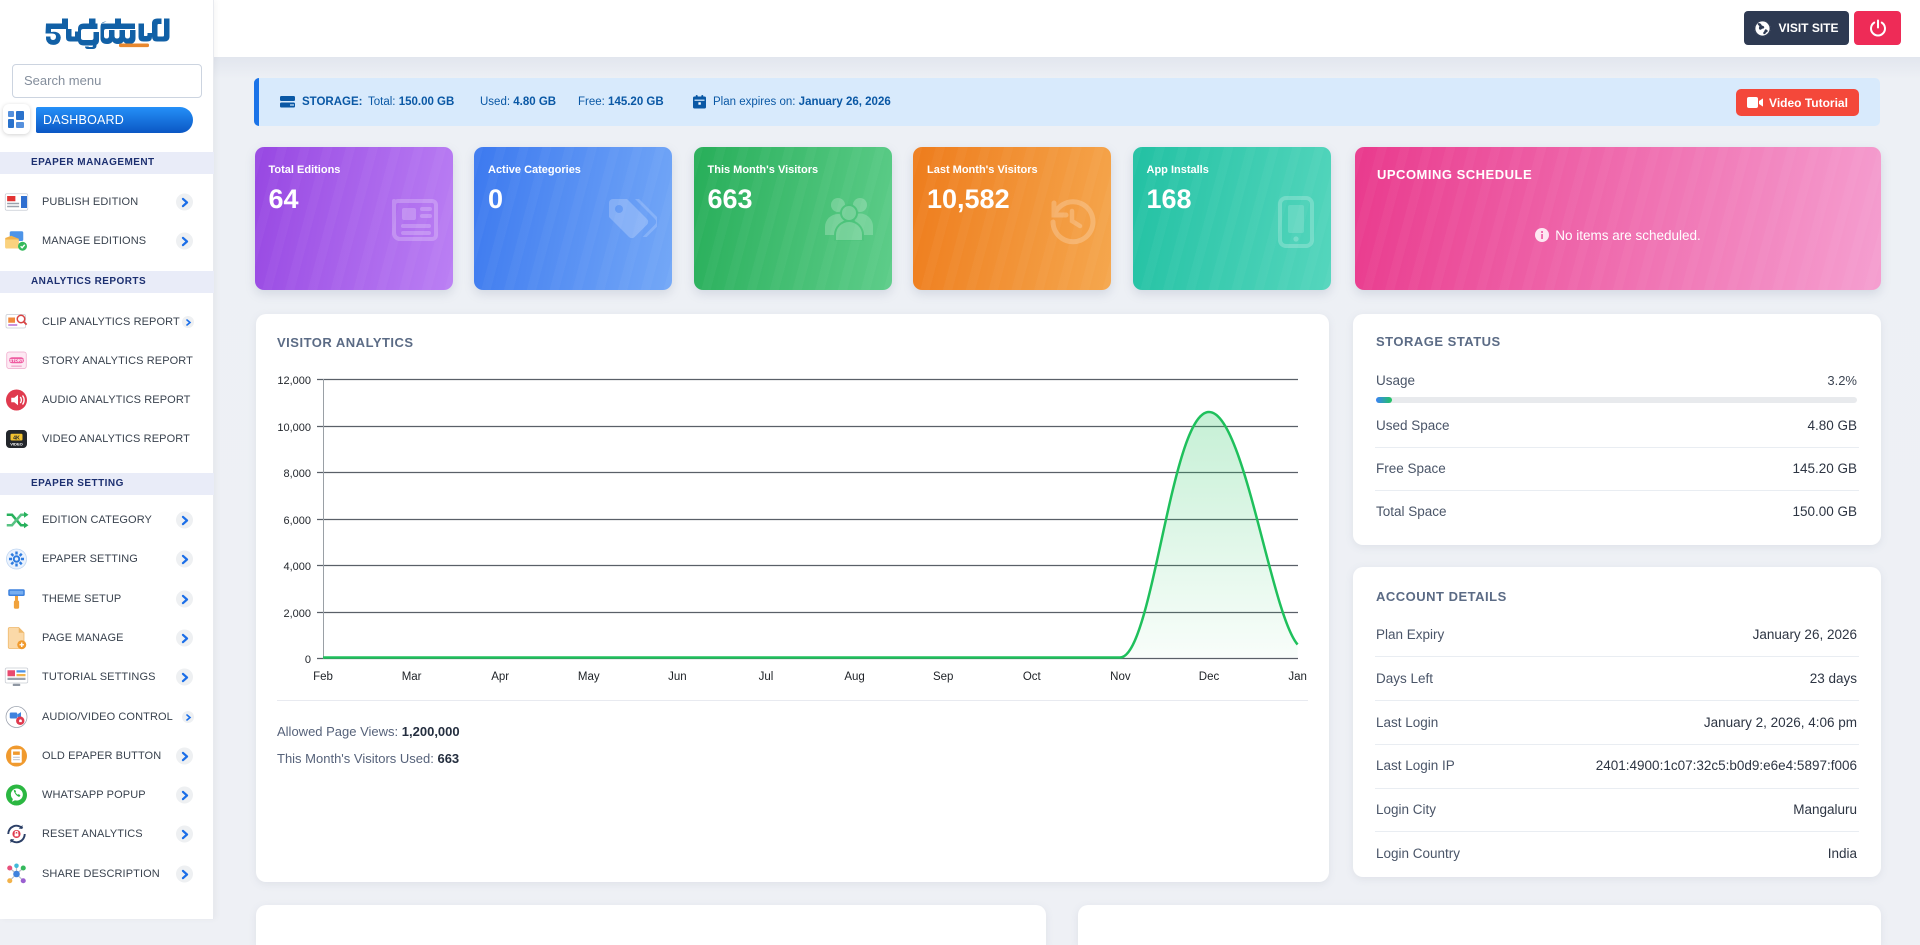 Image resolution: width=1920 pixels, height=945 pixels. What do you see at coordinates (16, 443) in the screenshot?
I see `svg-text: VIDEO` at bounding box center [16, 443].